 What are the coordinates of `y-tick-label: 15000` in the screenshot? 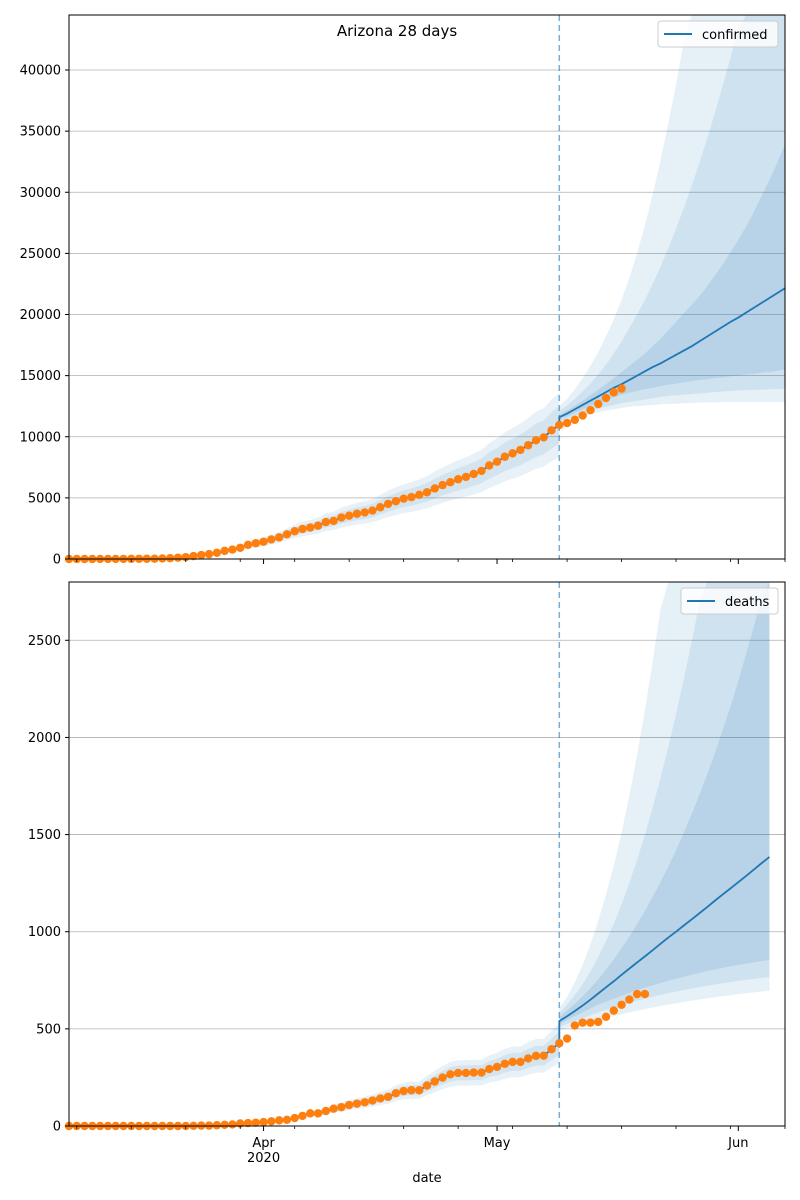 It's located at (40, 376).